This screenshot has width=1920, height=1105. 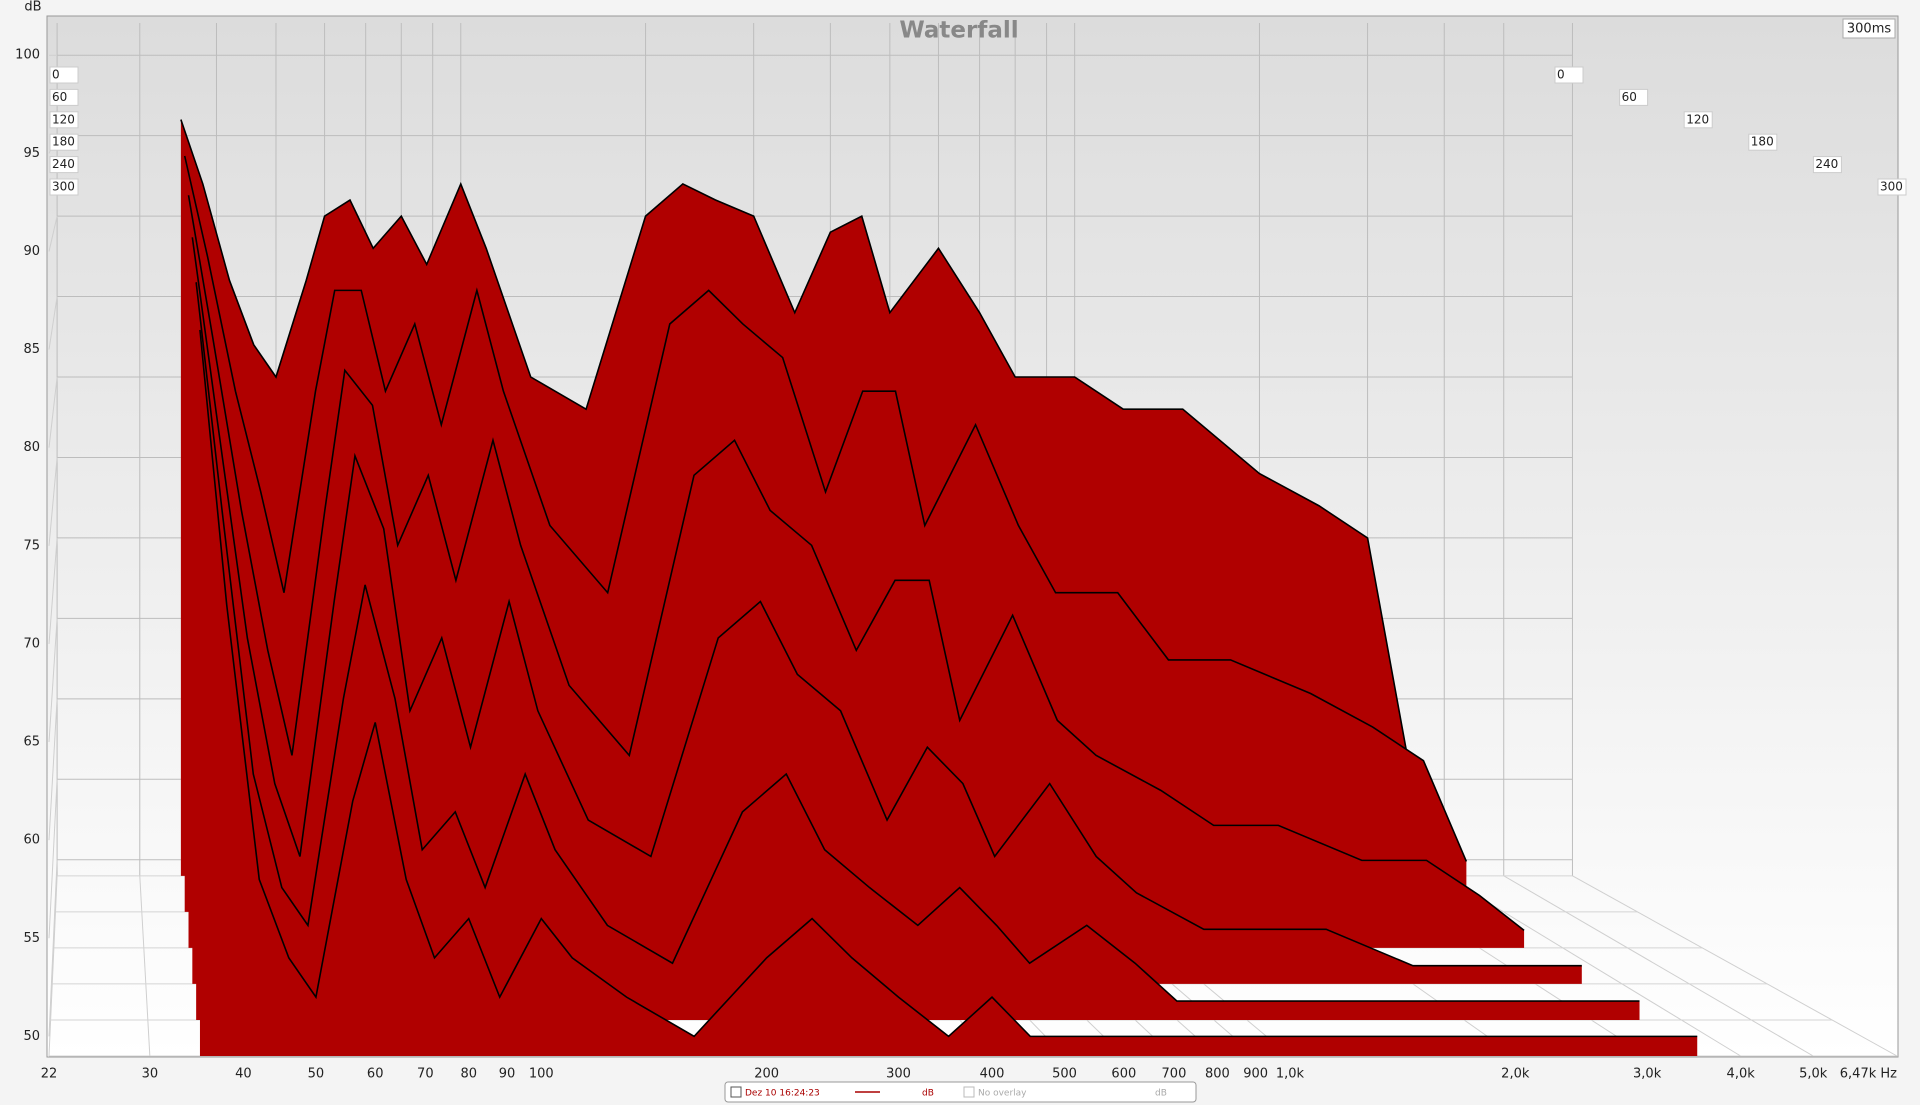 I want to click on y-tick-label: 65, so click(x=31, y=742).